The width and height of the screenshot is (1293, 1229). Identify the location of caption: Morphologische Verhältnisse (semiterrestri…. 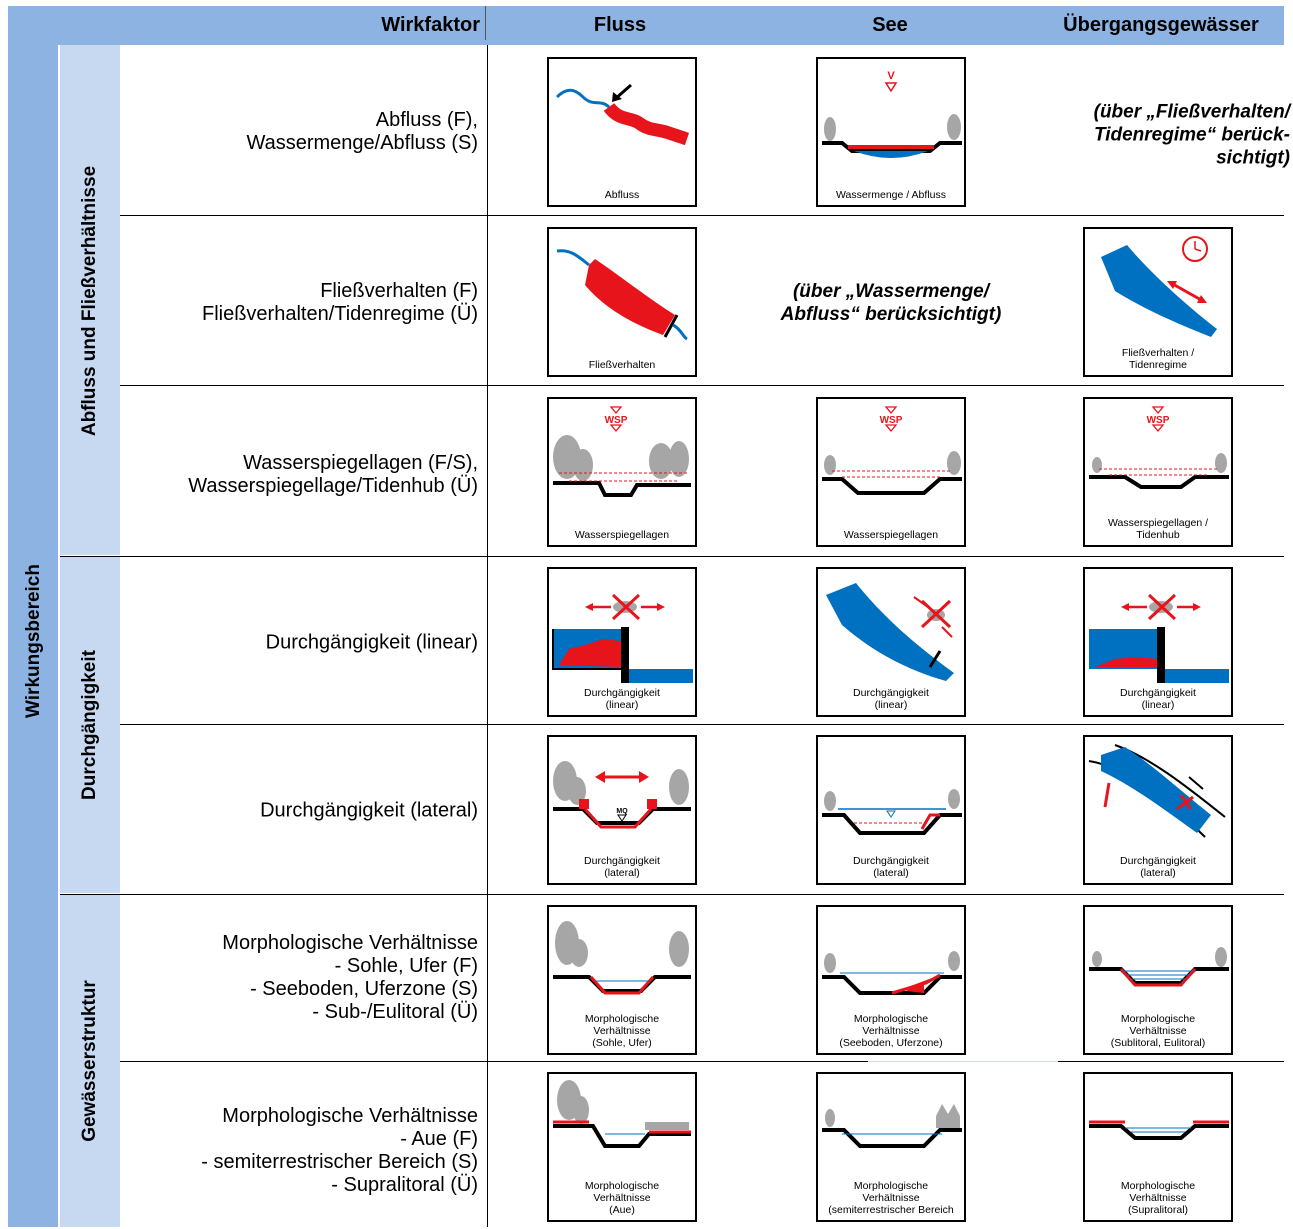
(891, 1198).